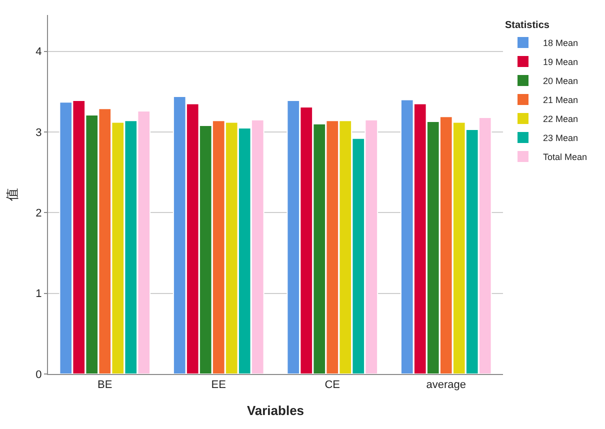  Describe the element at coordinates (218, 385) in the screenshot. I see `x-tick-label: EE` at that location.